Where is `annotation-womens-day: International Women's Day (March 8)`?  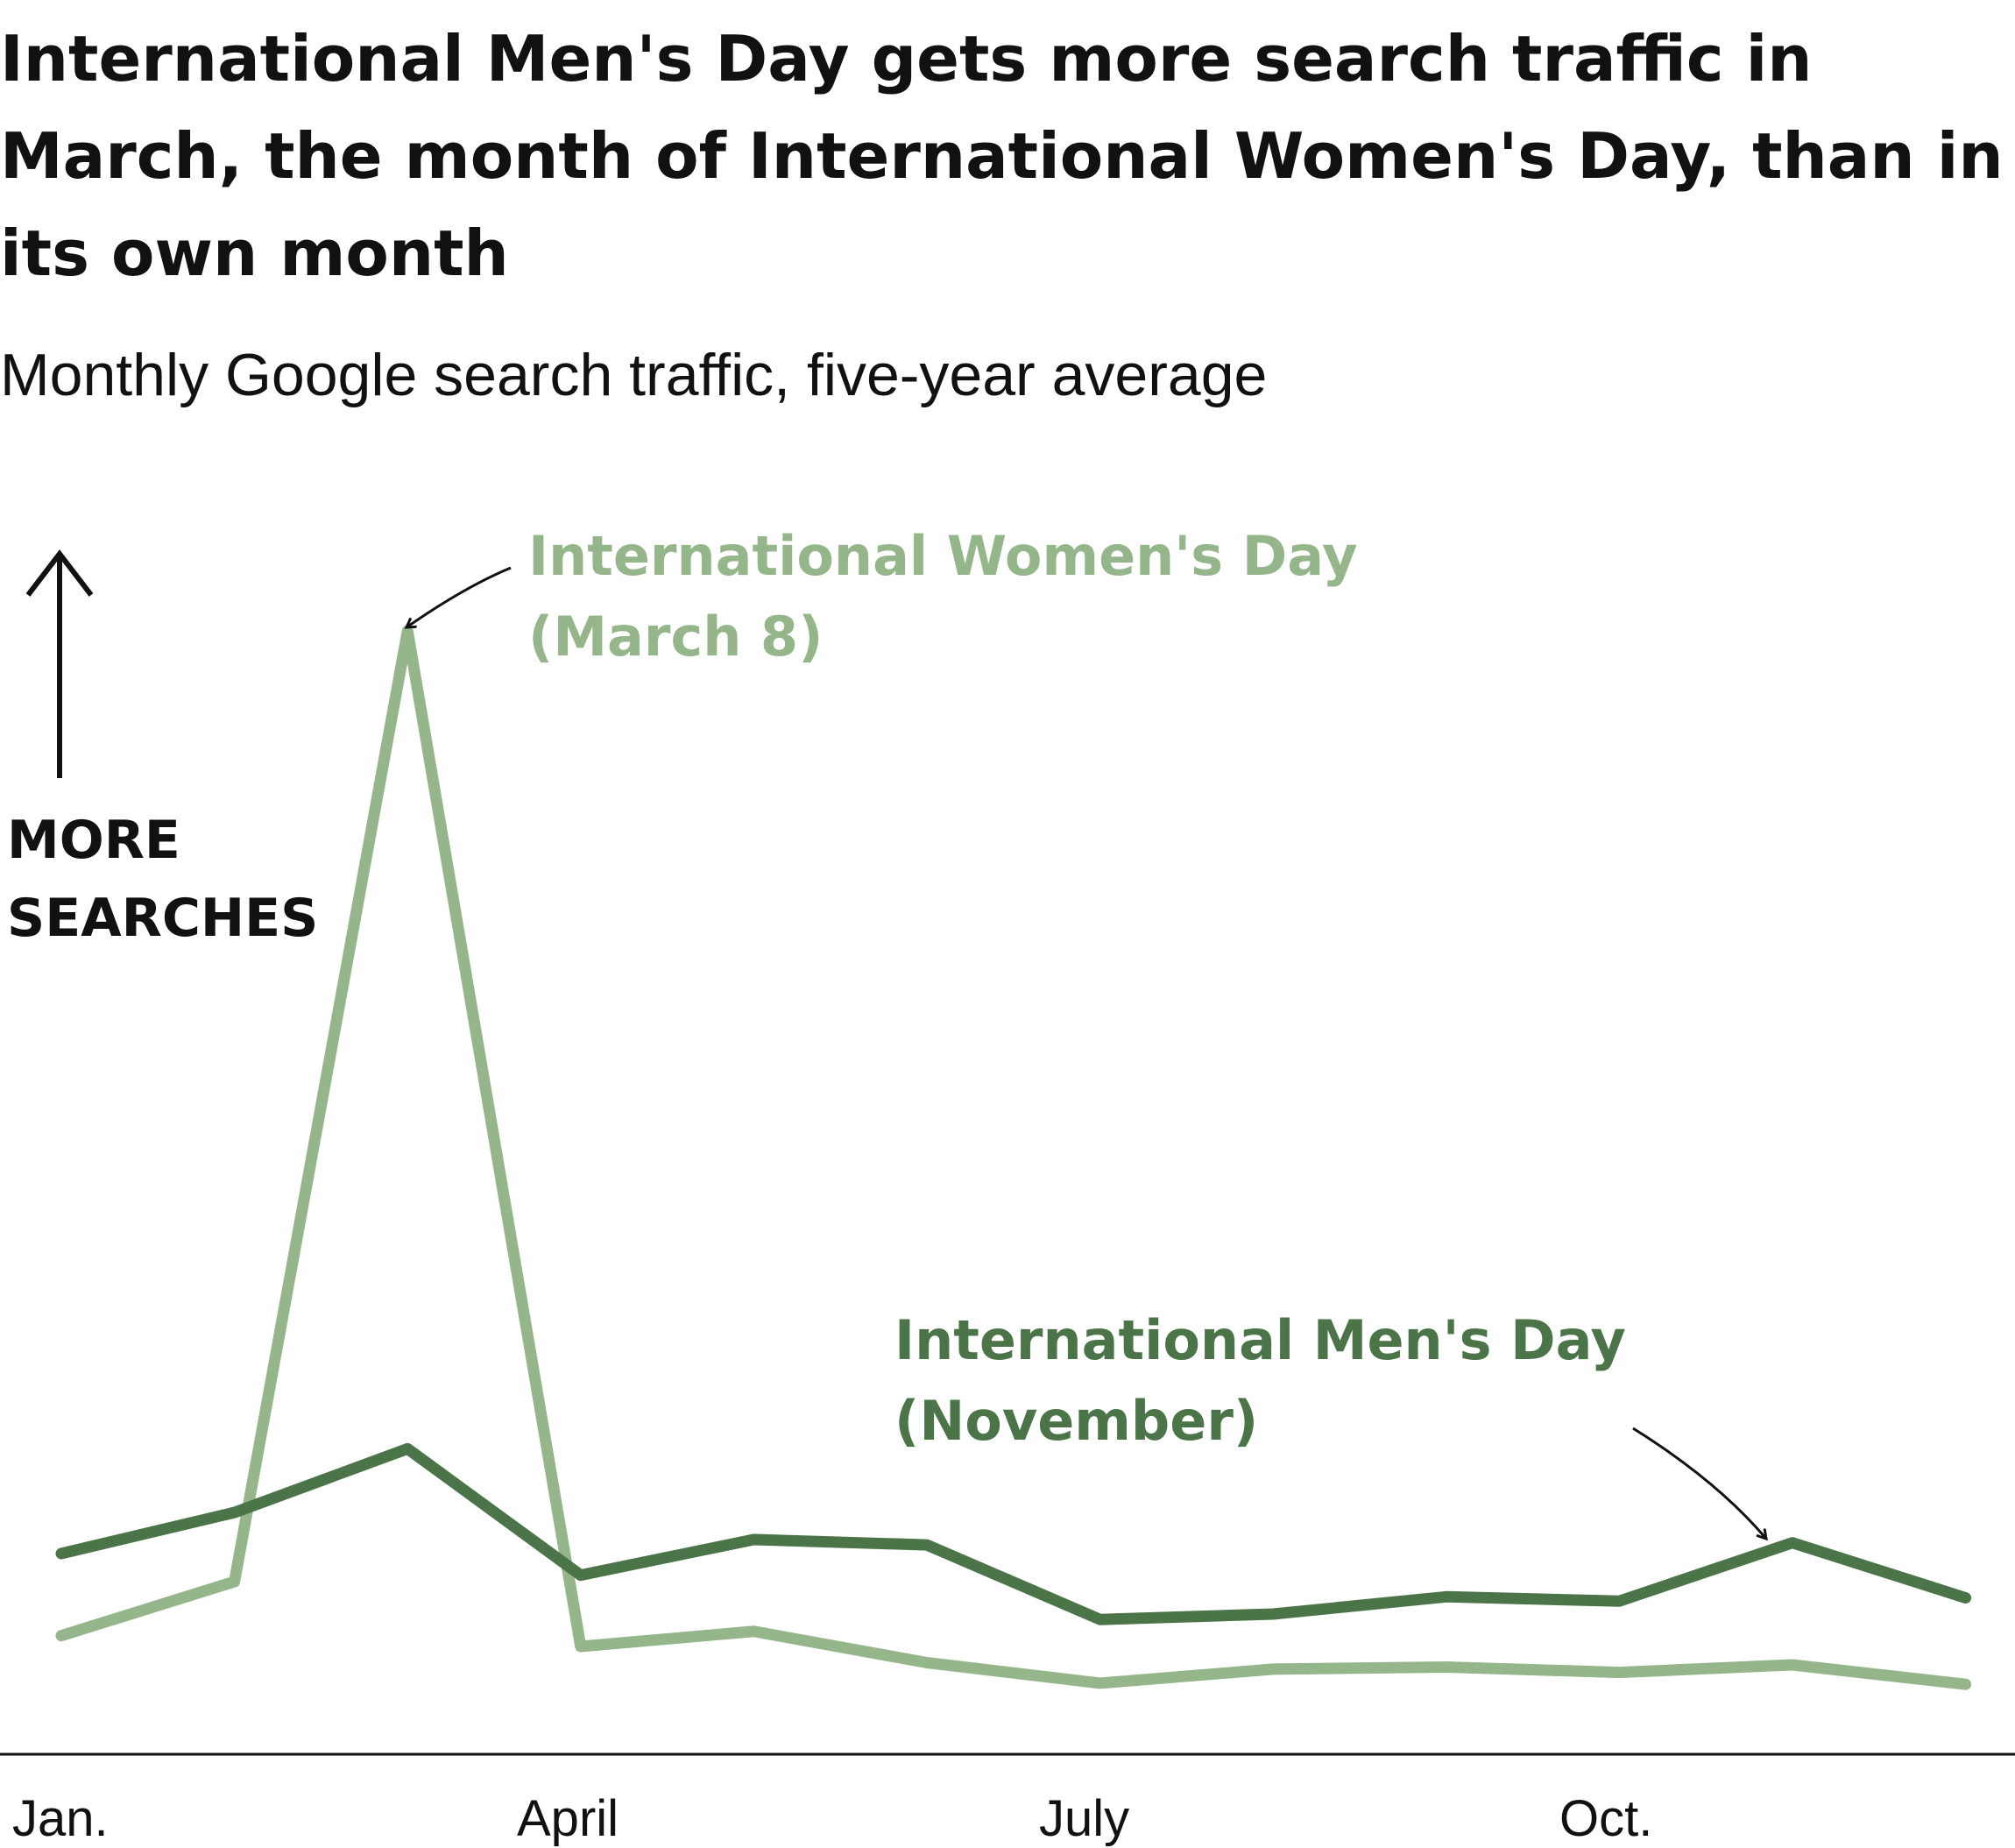 annotation-womens-day: International Women's Day (March 8) is located at coordinates (882, 596).